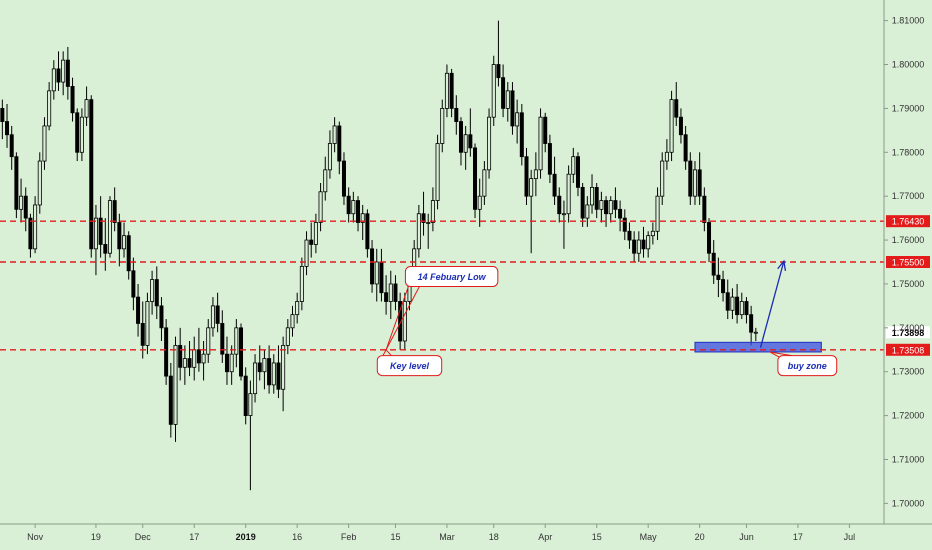 This screenshot has width=932, height=550. What do you see at coordinates (807, 366) in the screenshot?
I see `buy-zone-callout-text: buy zone` at bounding box center [807, 366].